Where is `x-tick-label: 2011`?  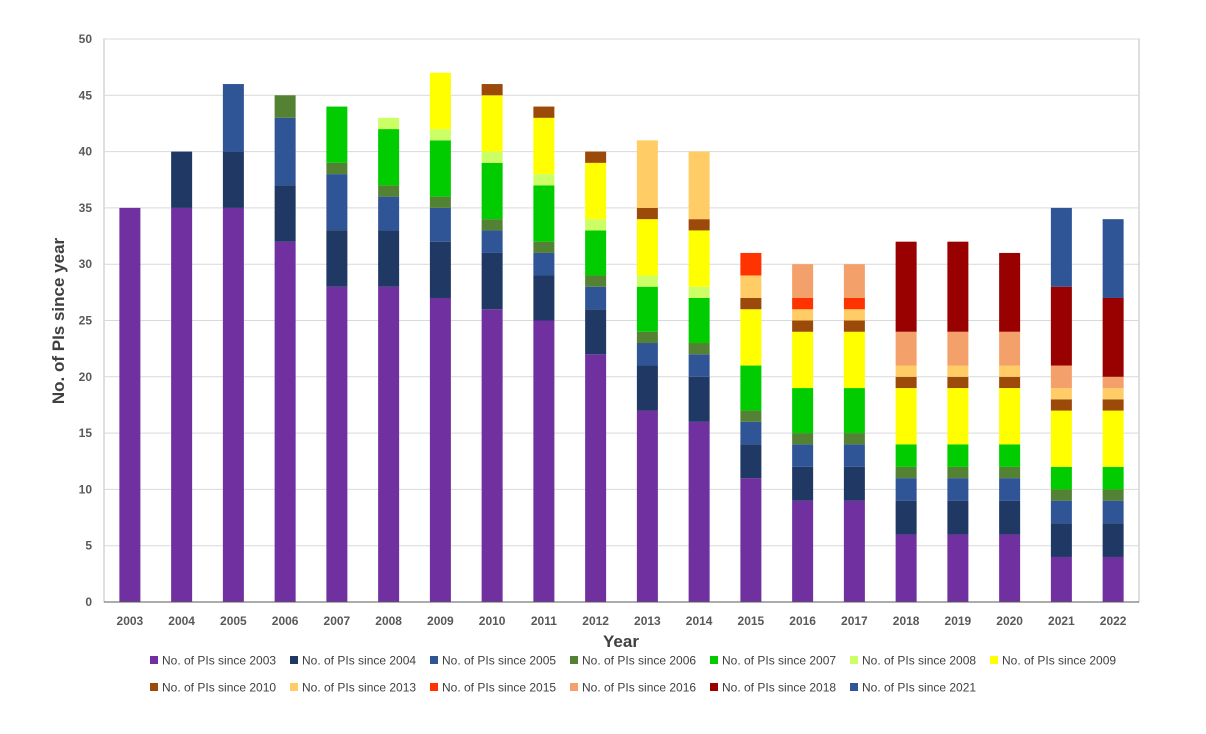
x-tick-label: 2011 is located at coordinates (544, 621).